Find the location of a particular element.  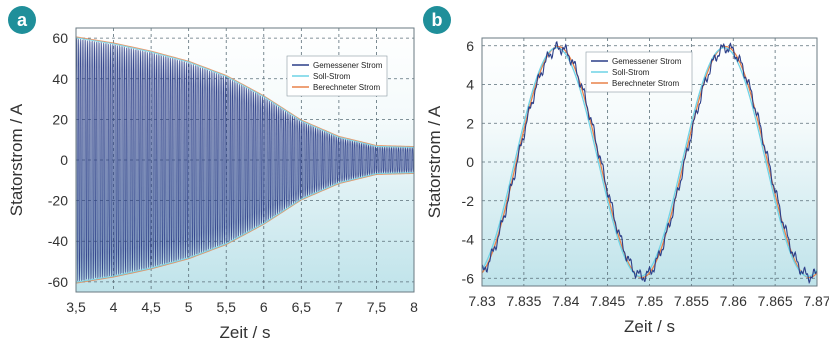

x-tick-label: 4,5 is located at coordinates (151, 307).